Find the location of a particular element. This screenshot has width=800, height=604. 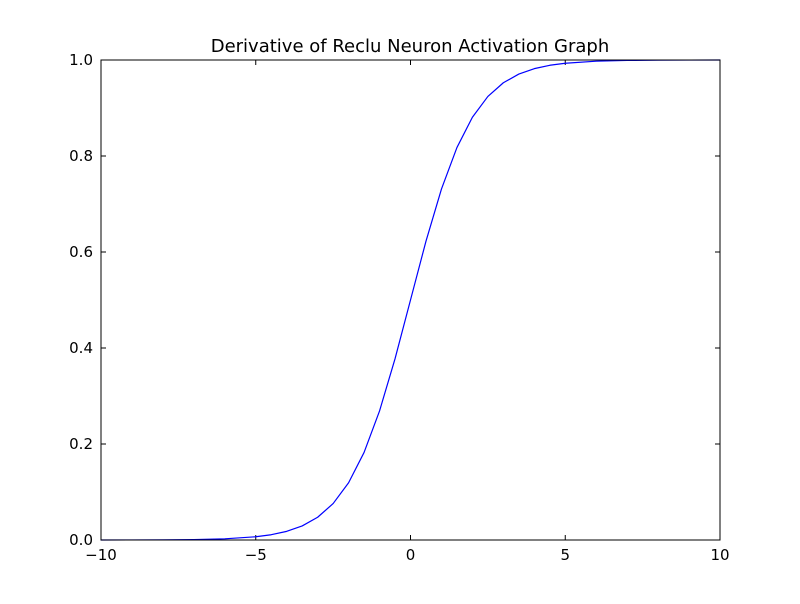

x-tick-label: −10 is located at coordinates (101, 555).